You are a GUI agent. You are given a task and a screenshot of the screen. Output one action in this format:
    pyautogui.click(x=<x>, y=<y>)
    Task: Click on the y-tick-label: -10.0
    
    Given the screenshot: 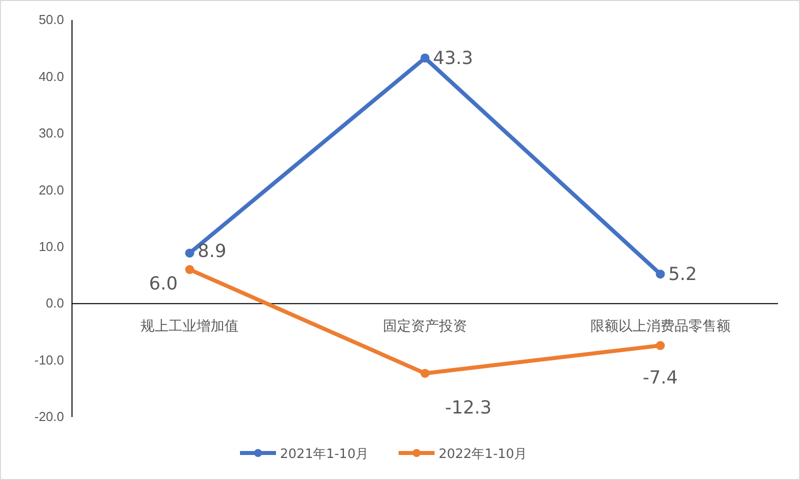 What is the action you would take?
    pyautogui.click(x=49, y=360)
    